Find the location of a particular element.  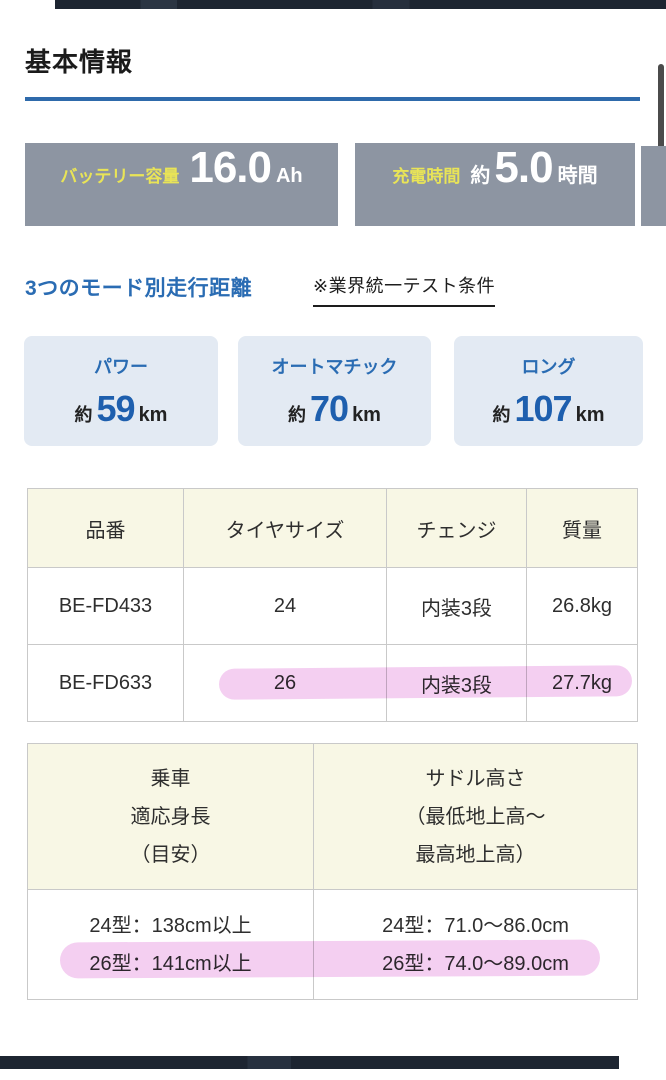

spec-header-model: 品番 is located at coordinates (105, 528).